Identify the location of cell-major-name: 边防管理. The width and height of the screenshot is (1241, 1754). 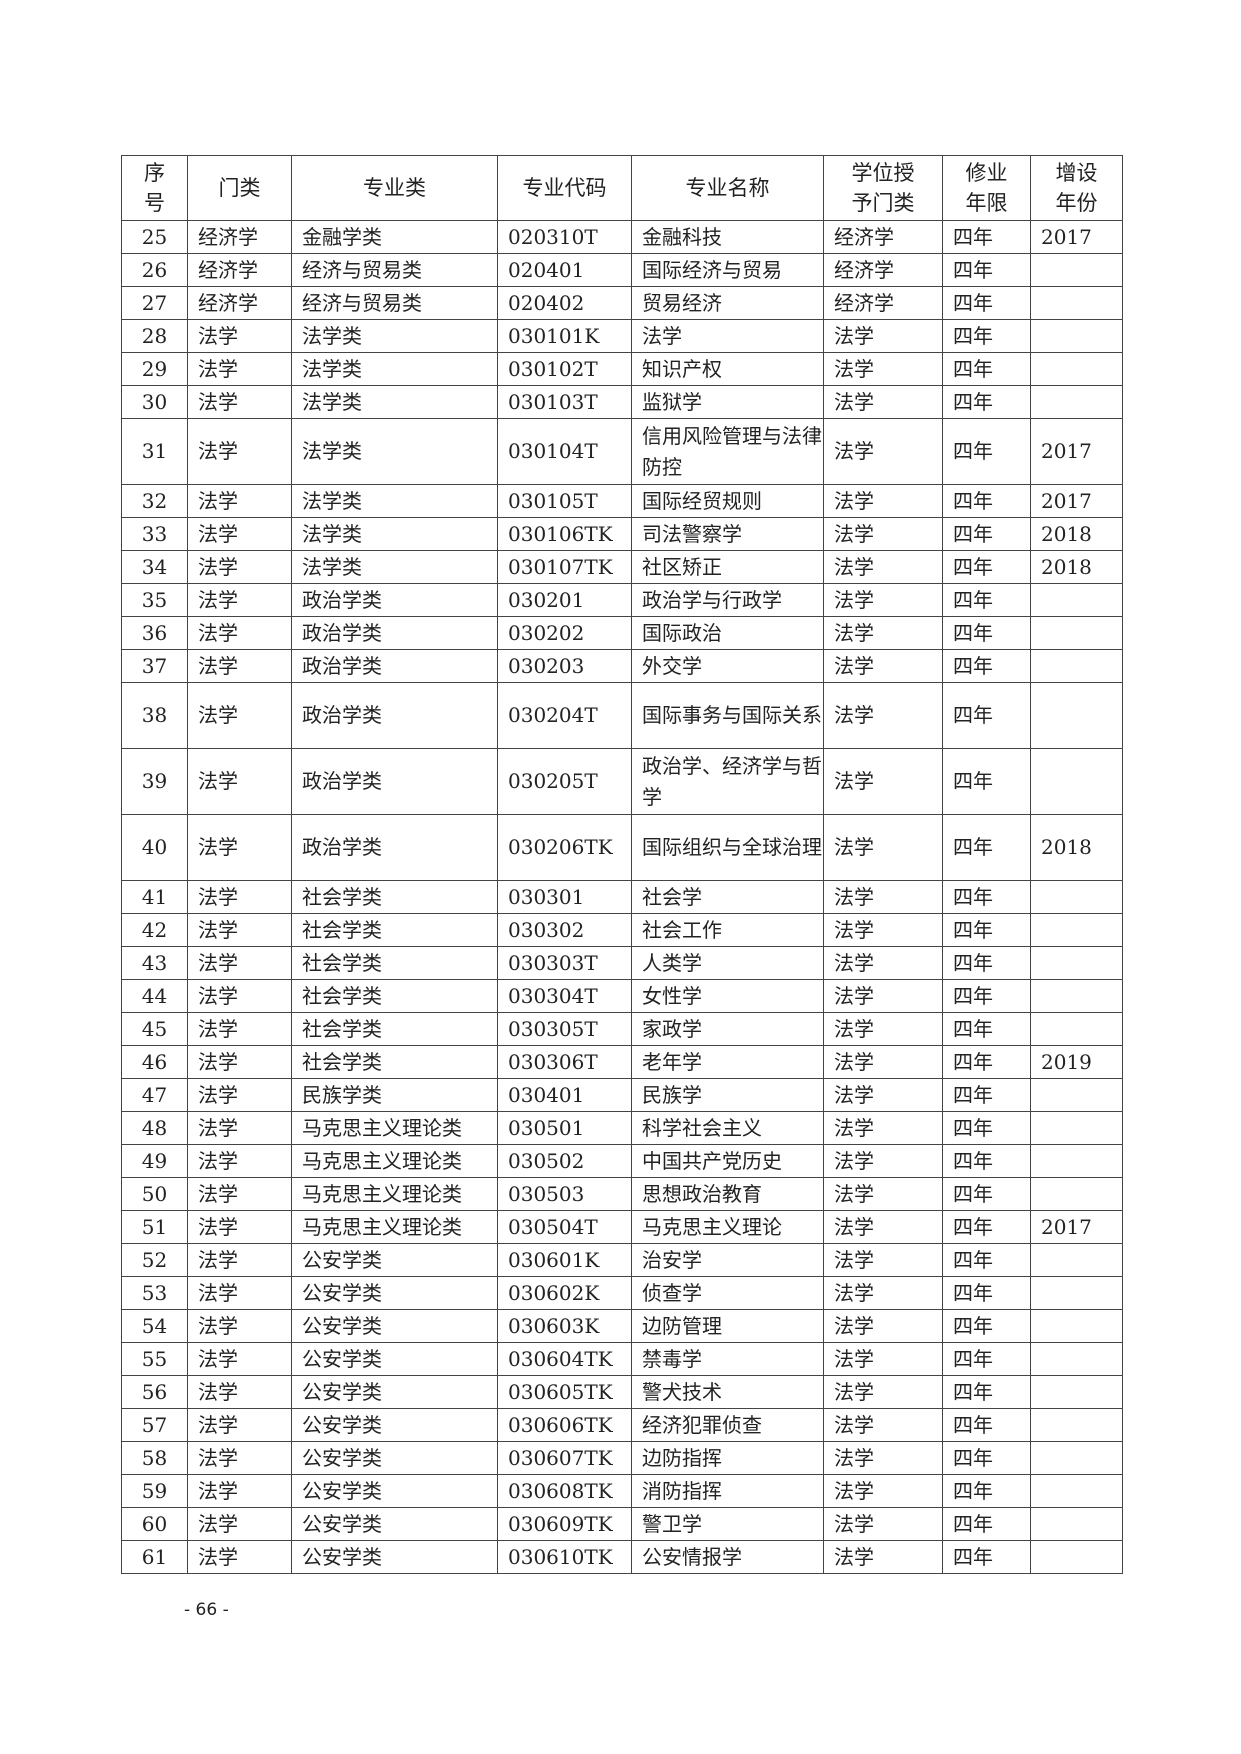
(727, 1326).